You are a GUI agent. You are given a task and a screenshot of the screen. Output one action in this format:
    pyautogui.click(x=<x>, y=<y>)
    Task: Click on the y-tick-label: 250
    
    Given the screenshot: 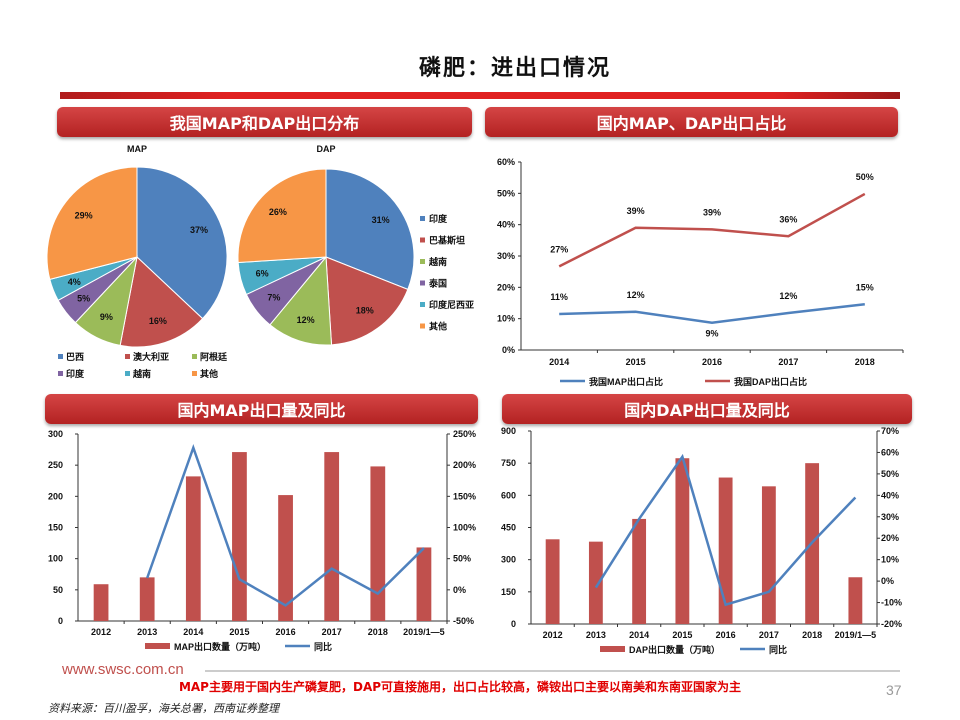 What is the action you would take?
    pyautogui.click(x=55, y=465)
    